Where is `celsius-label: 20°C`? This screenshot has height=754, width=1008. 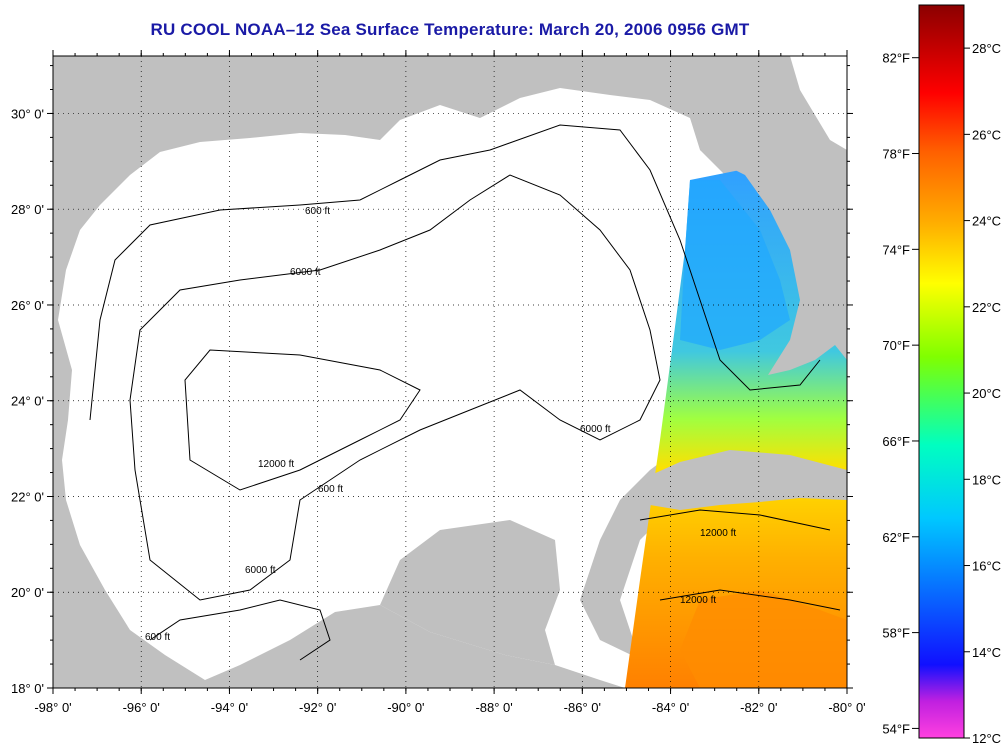 celsius-label: 20°C is located at coordinates (986, 393).